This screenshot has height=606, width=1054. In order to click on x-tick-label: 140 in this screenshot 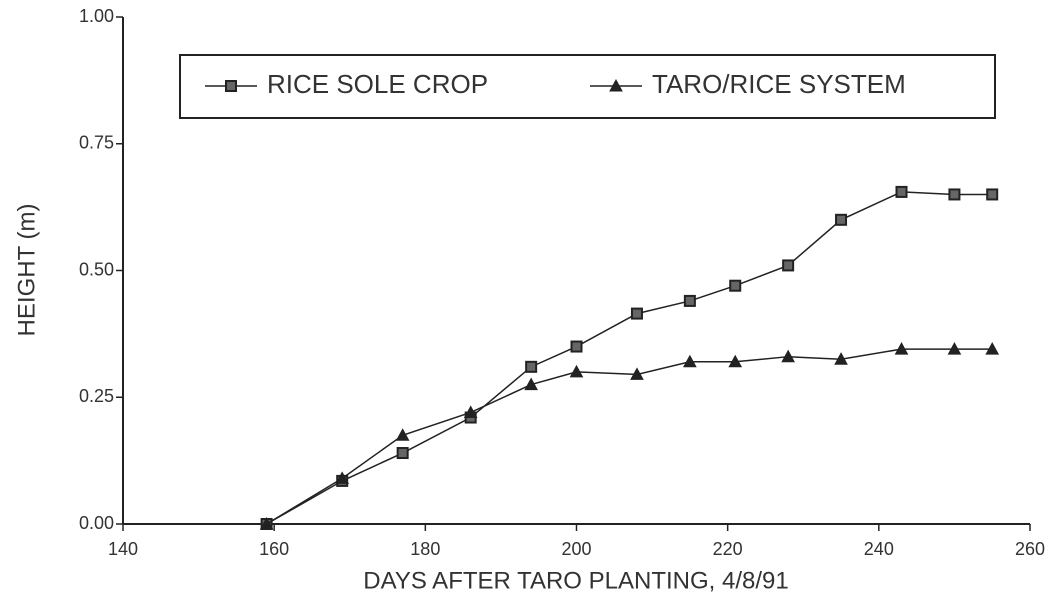, I will do `click(123, 549)`.